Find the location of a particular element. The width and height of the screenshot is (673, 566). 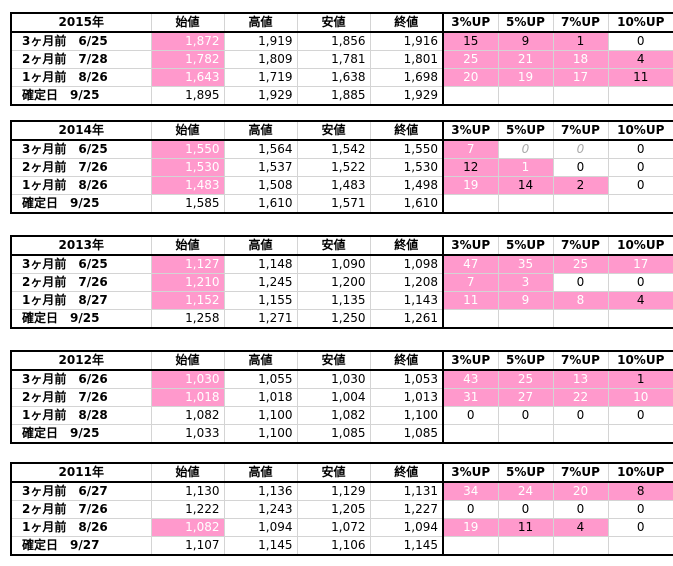

cell-up7: 22 is located at coordinates (581, 397).